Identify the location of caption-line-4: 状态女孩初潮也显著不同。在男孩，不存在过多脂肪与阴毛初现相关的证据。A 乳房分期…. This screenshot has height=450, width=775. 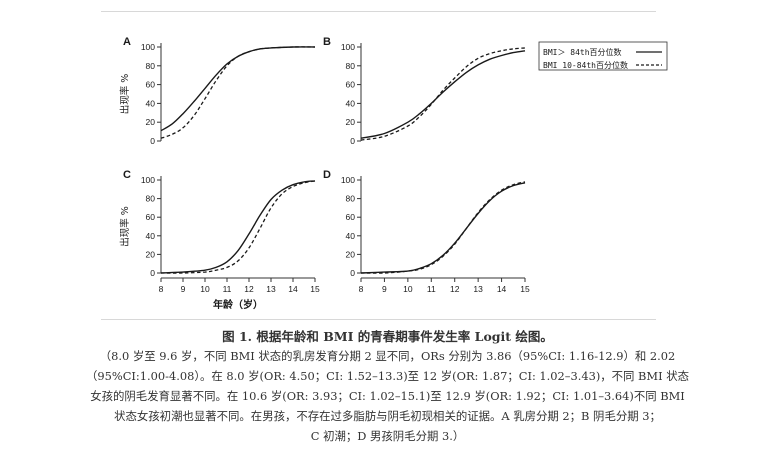
(387, 416).